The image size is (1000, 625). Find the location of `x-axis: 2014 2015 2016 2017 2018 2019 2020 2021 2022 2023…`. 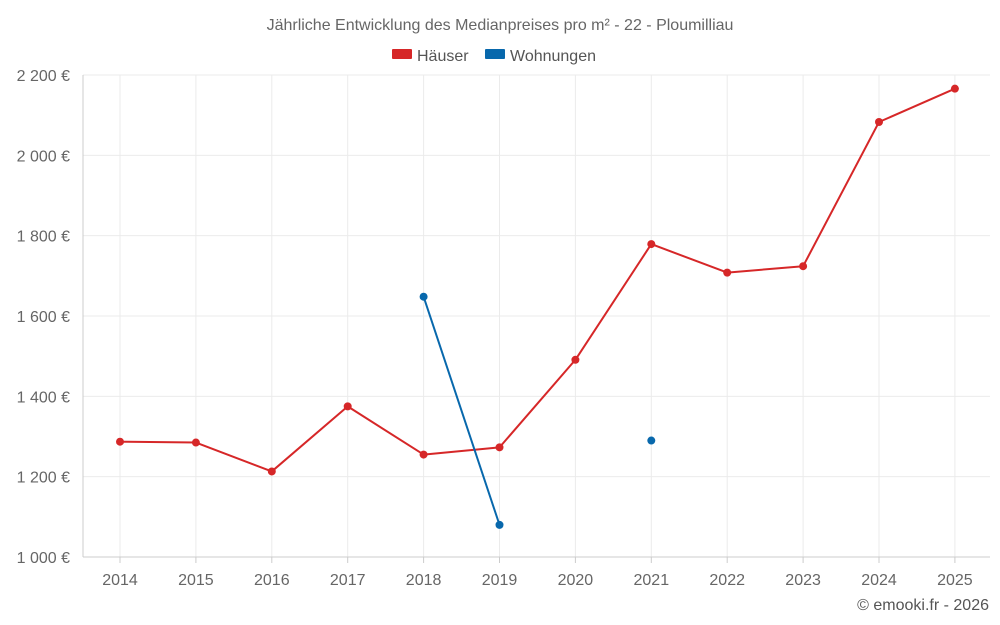

x-axis: 2014 2015 2016 2017 2018 2019 2020 2021 2022 2023… is located at coordinates (536, 572).